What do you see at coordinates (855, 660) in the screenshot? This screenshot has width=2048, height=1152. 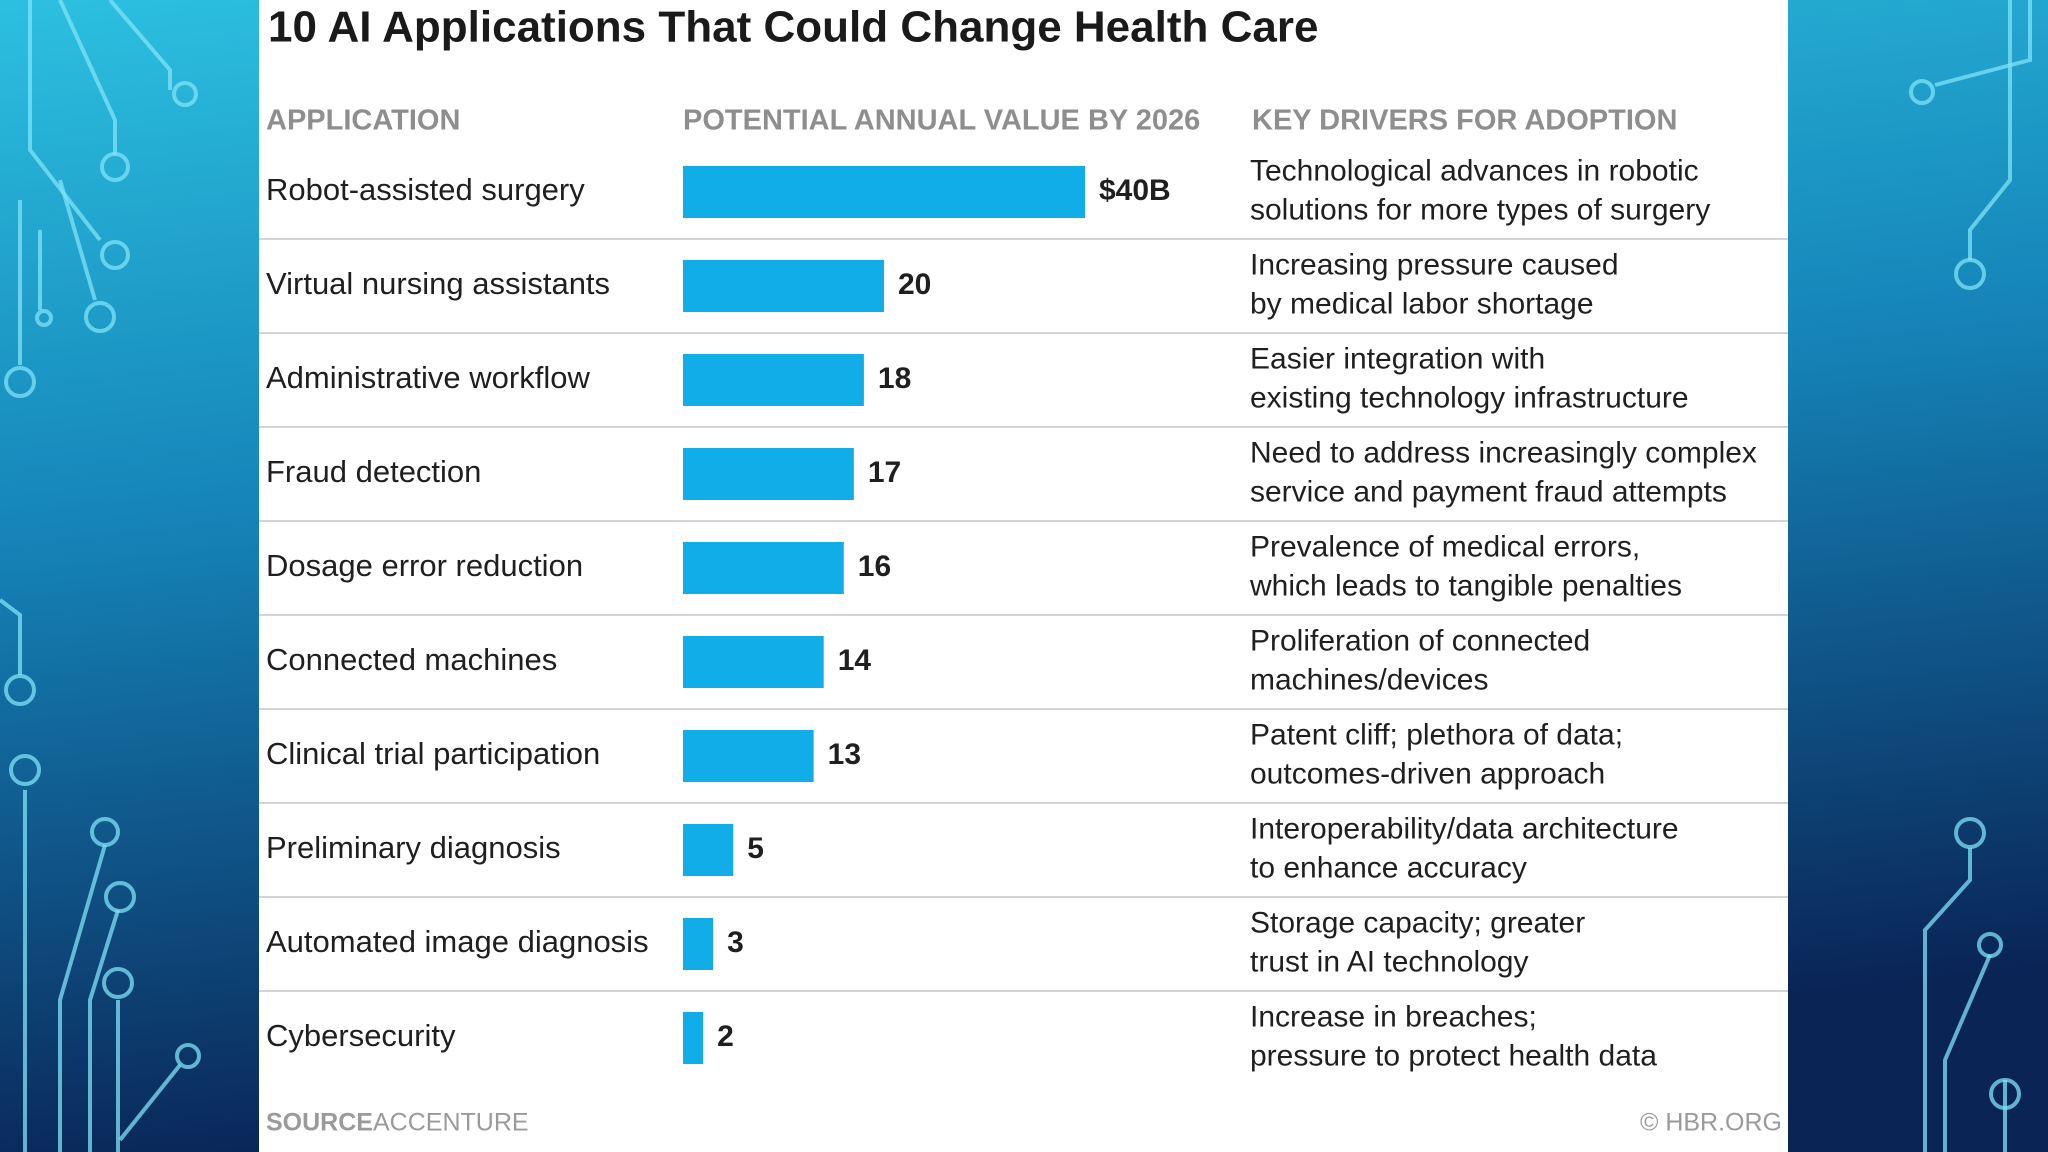 I see `value-label: 14` at bounding box center [855, 660].